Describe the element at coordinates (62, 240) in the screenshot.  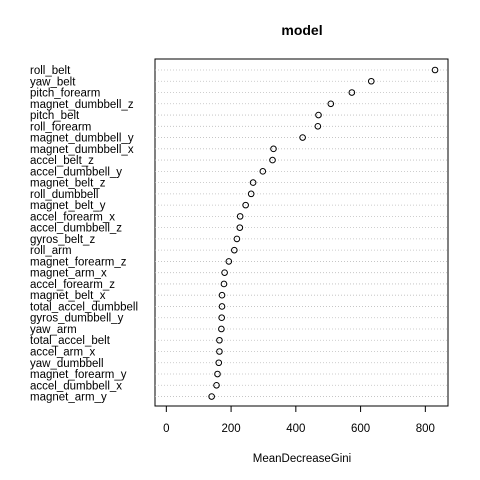
I see `category-label: gyros_belt_z` at that location.